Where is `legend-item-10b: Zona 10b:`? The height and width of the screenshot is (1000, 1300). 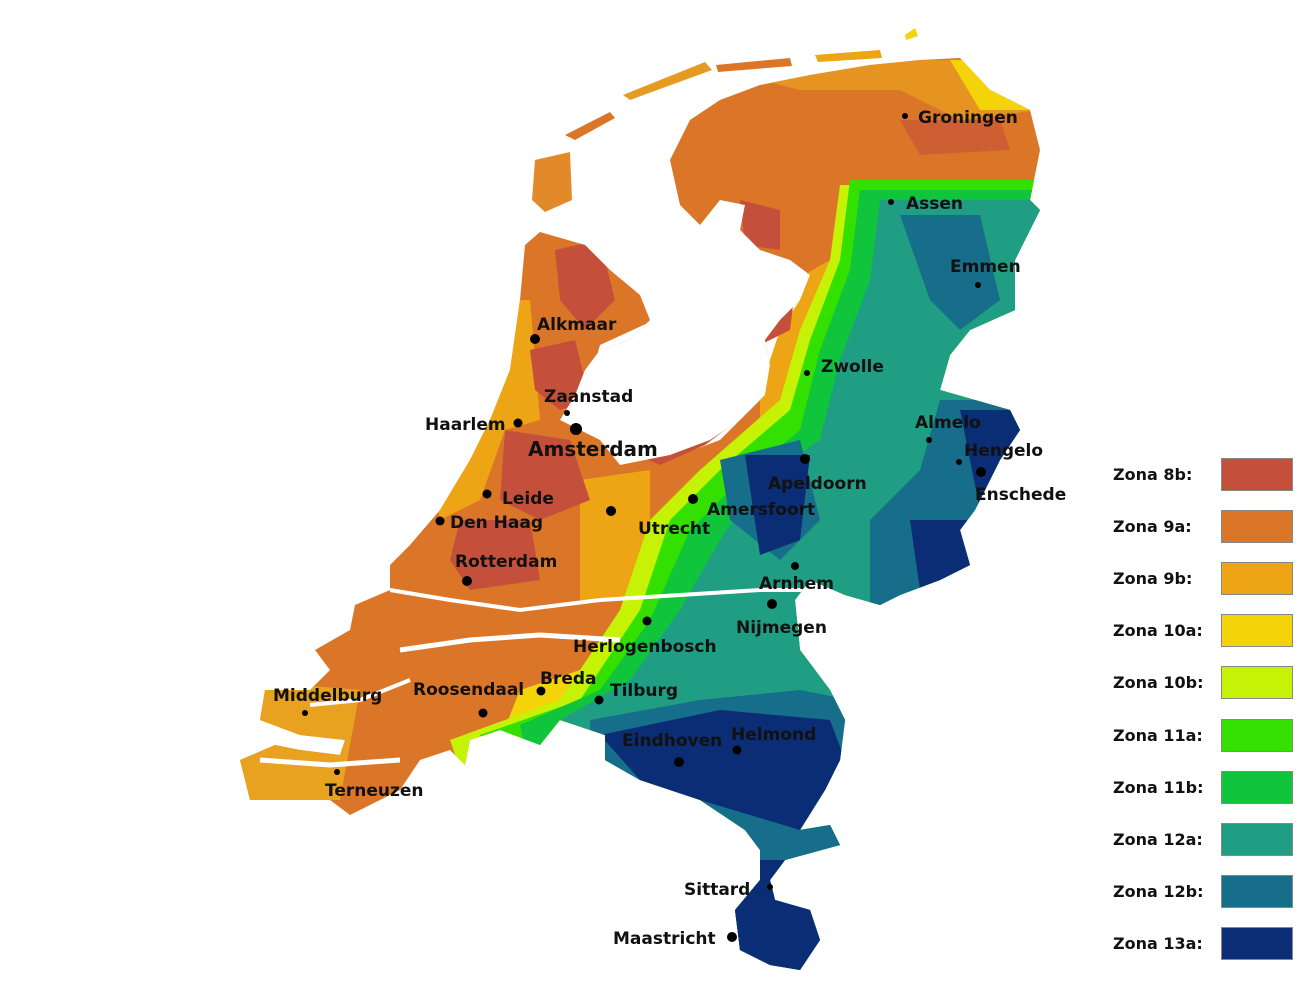
legend-item-10b: Zona 10b: is located at coordinates (1203, 683).